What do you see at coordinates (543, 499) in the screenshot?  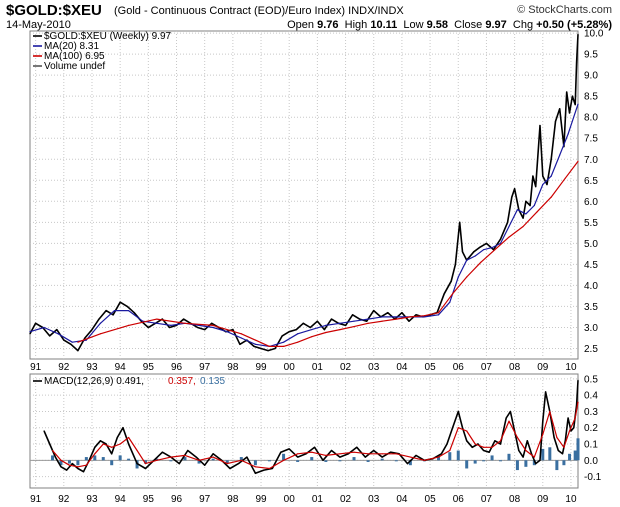 I see `macd-x-tick-label: 09` at bounding box center [543, 499].